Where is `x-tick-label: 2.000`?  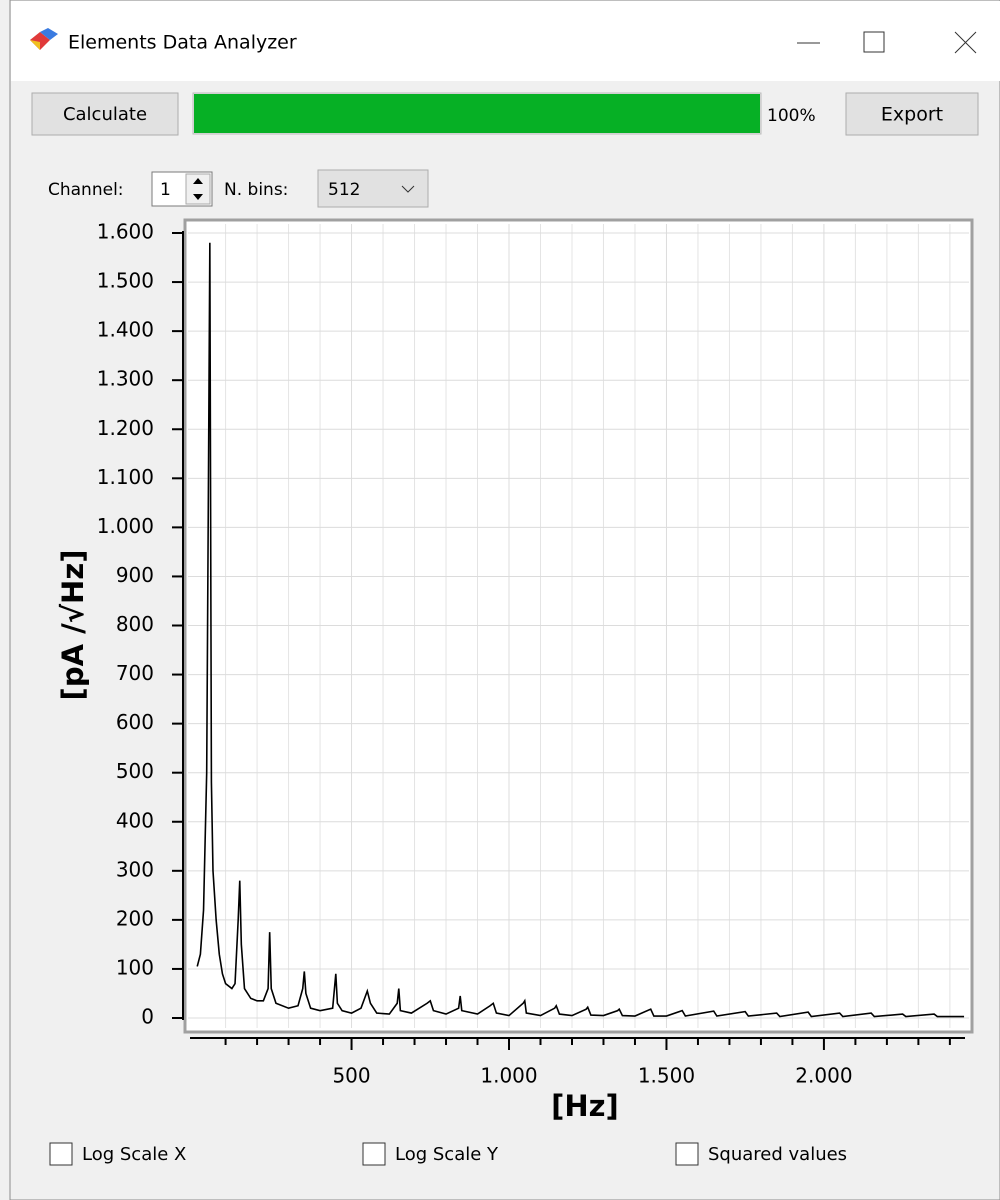
x-tick-label: 2.000 is located at coordinates (823, 1076).